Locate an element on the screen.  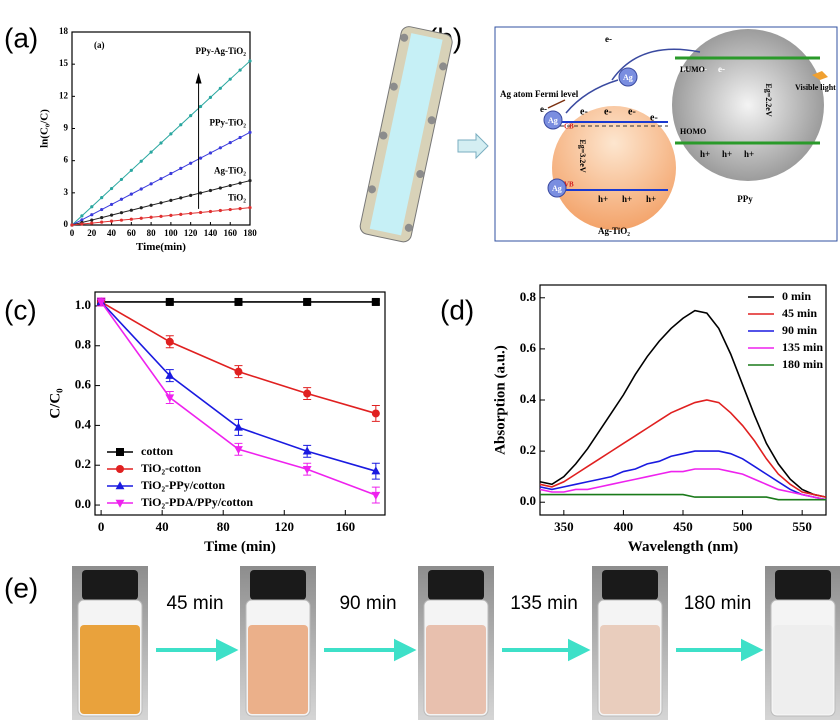
x-tick-label: 180 is located at coordinates (250, 233).